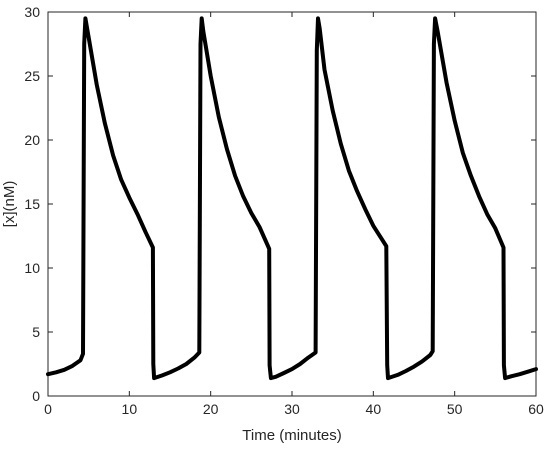  What do you see at coordinates (292, 409) in the screenshot?
I see `x-tick-label: 30` at bounding box center [292, 409].